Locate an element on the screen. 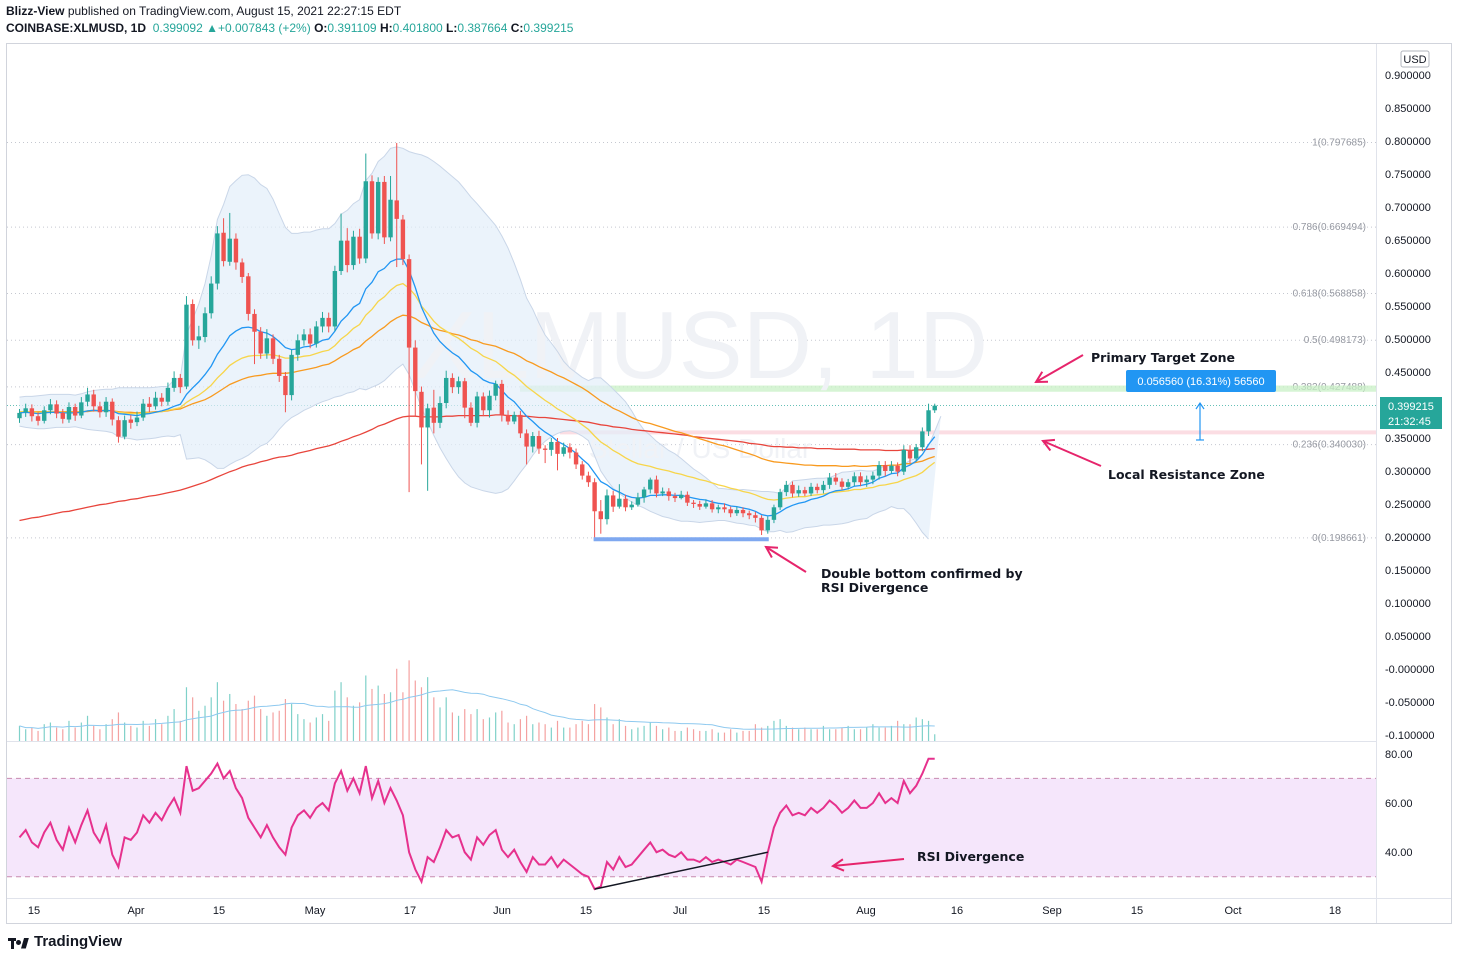 The width and height of the screenshot is (1459, 961). low-label: L: is located at coordinates (452, 28).